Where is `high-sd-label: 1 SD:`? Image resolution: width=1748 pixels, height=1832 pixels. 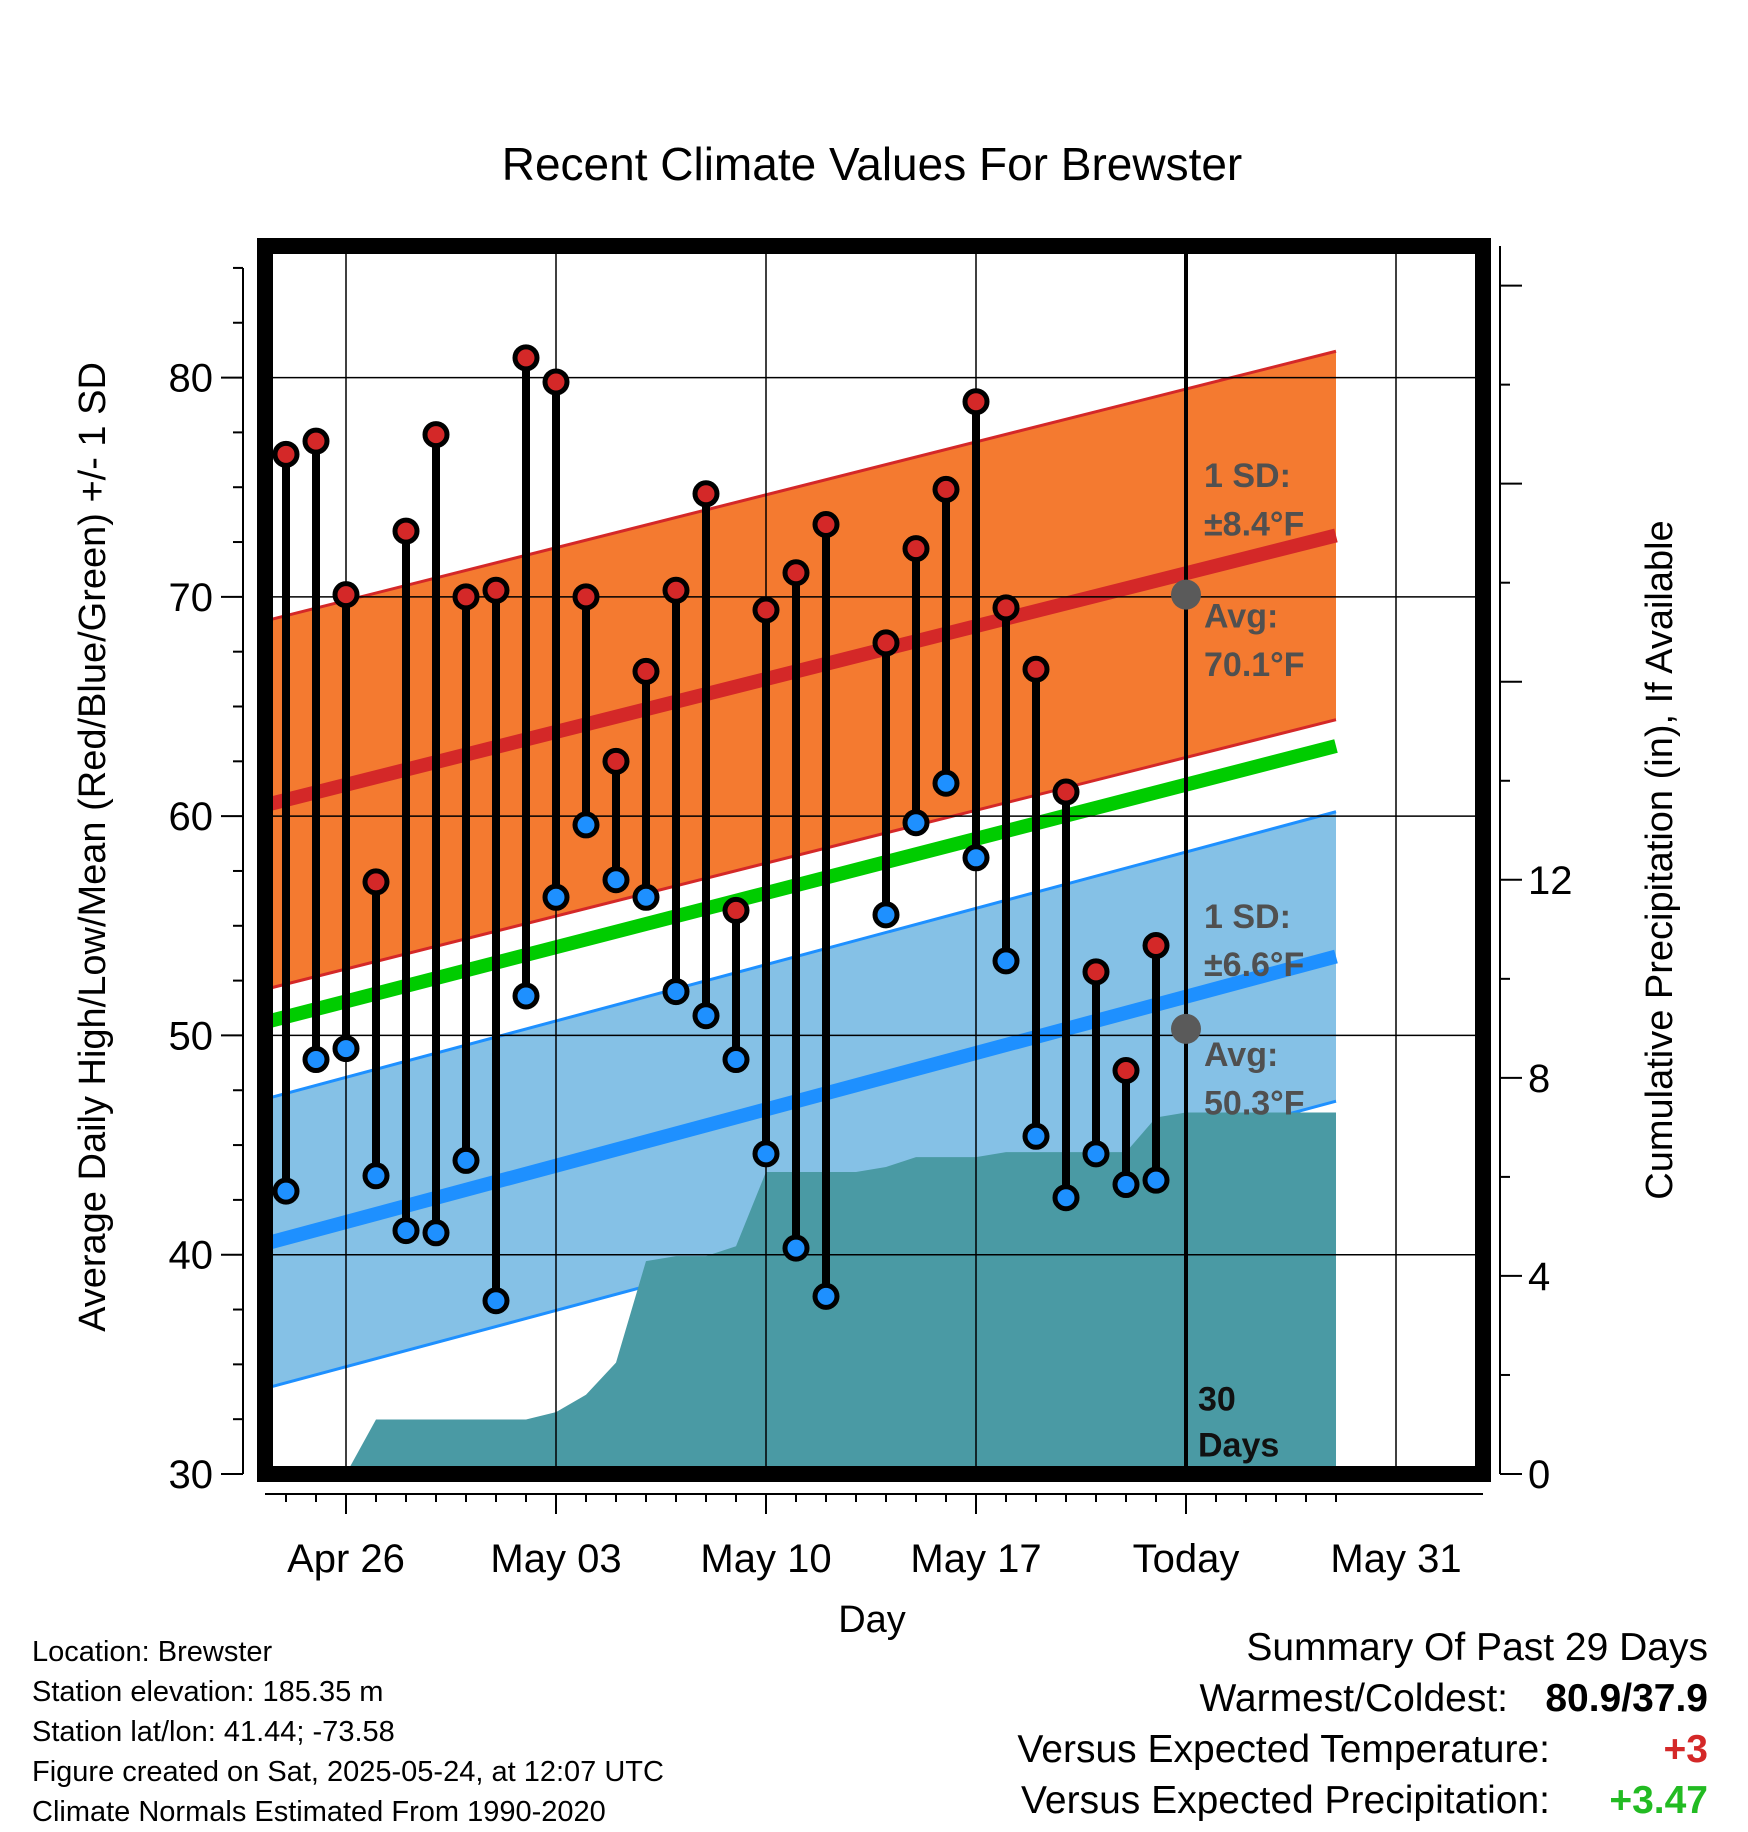
high-sd-label: 1 SD: is located at coordinates (1247, 476).